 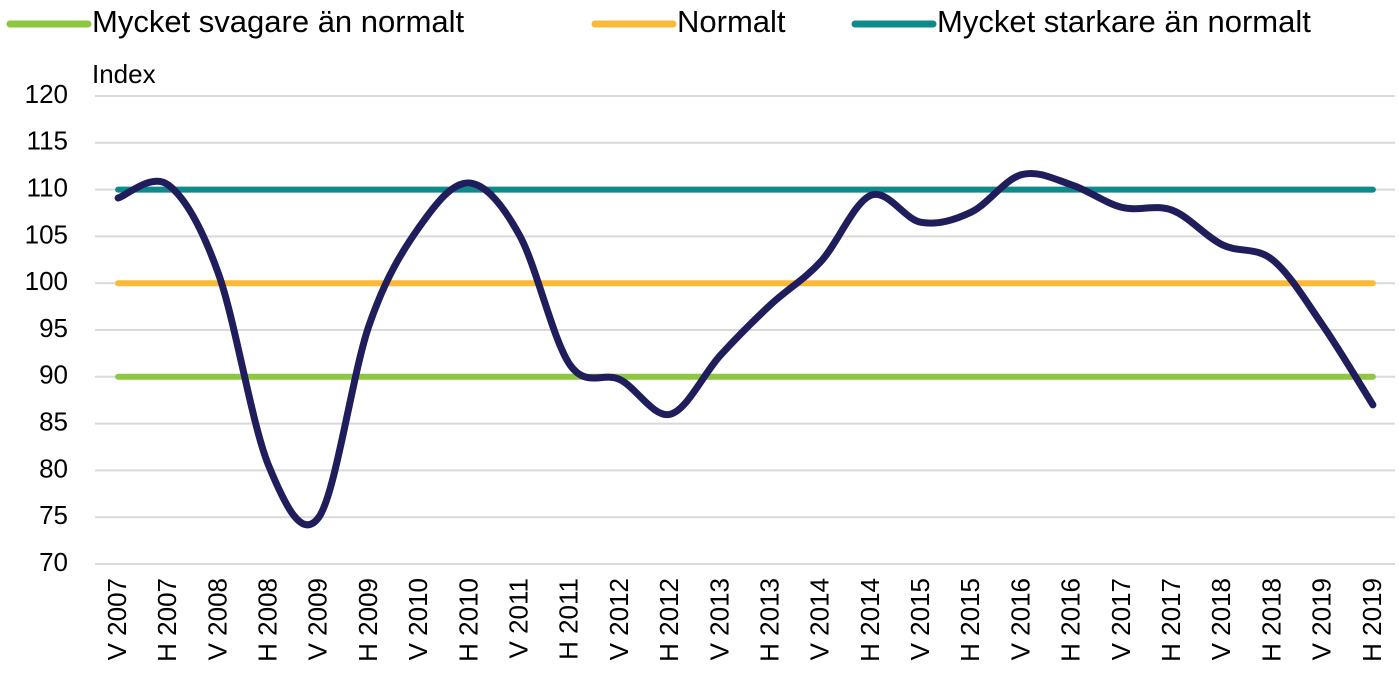 I want to click on x-tick-label: H 2013, so click(x=769, y=620).